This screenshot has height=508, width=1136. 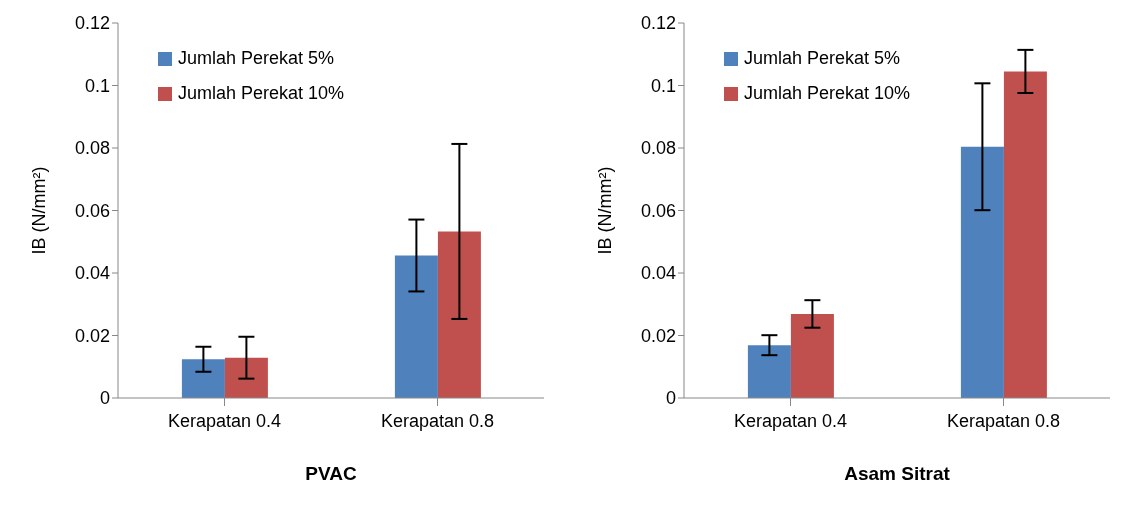 I want to click on x-axis-title: PVAC, so click(x=331, y=473).